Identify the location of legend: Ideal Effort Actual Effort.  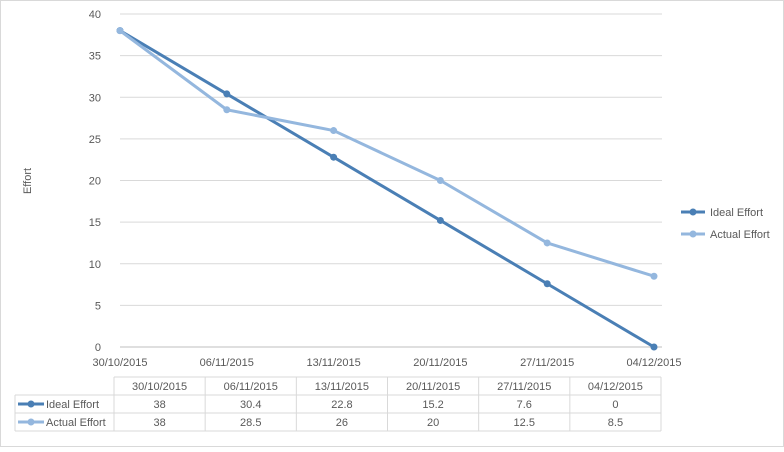
(725, 224).